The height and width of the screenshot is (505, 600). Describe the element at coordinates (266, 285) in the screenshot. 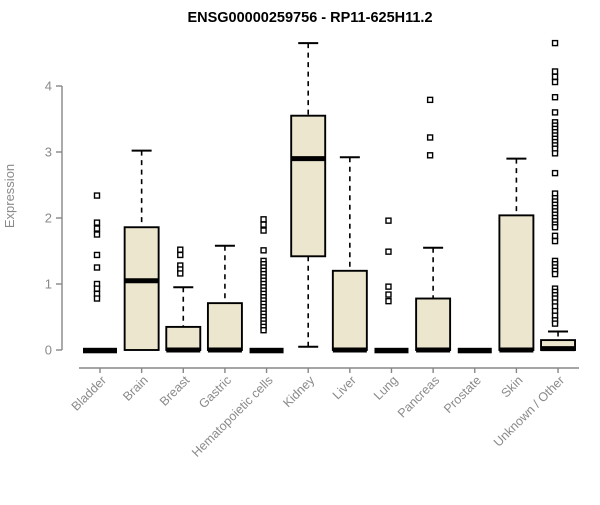

I see `box-group-hematopoietic-cells` at that location.